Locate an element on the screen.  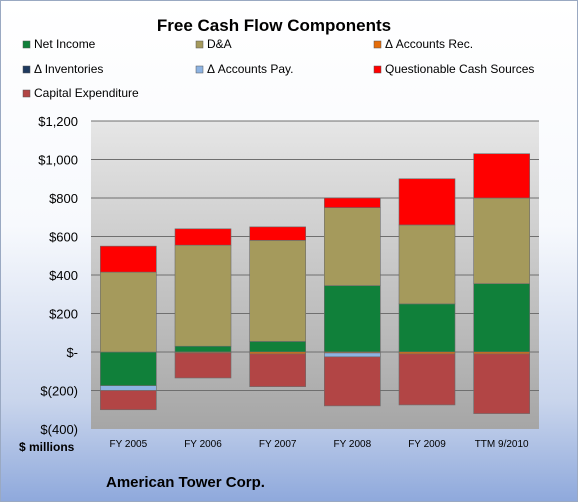
legend-label-accounts-pay: Δ Accounts Pay. is located at coordinates (250, 69).